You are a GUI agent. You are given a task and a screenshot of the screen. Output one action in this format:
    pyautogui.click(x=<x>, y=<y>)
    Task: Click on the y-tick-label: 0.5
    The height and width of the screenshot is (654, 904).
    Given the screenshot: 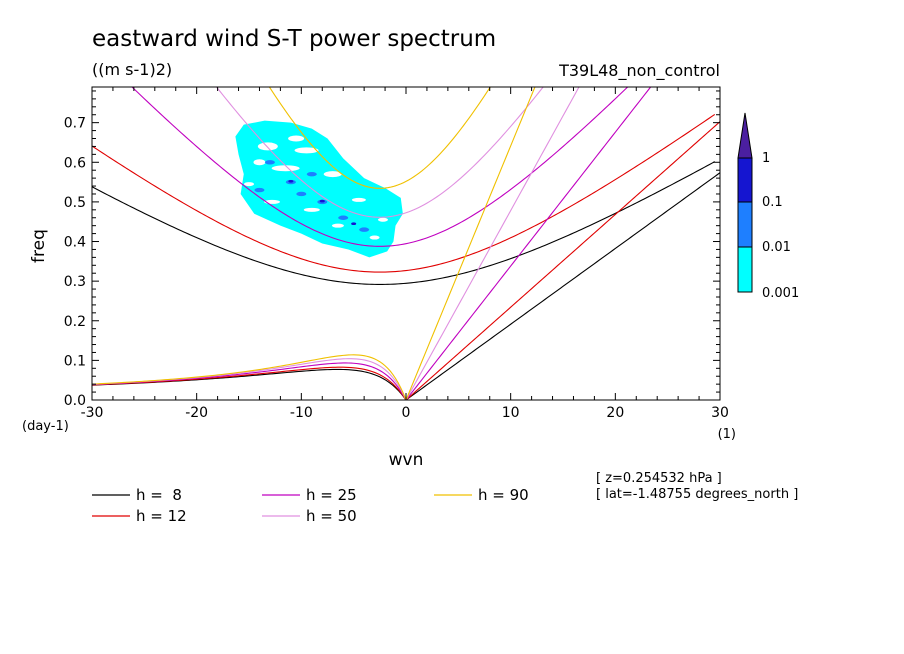 What is the action you would take?
    pyautogui.click(x=75, y=203)
    